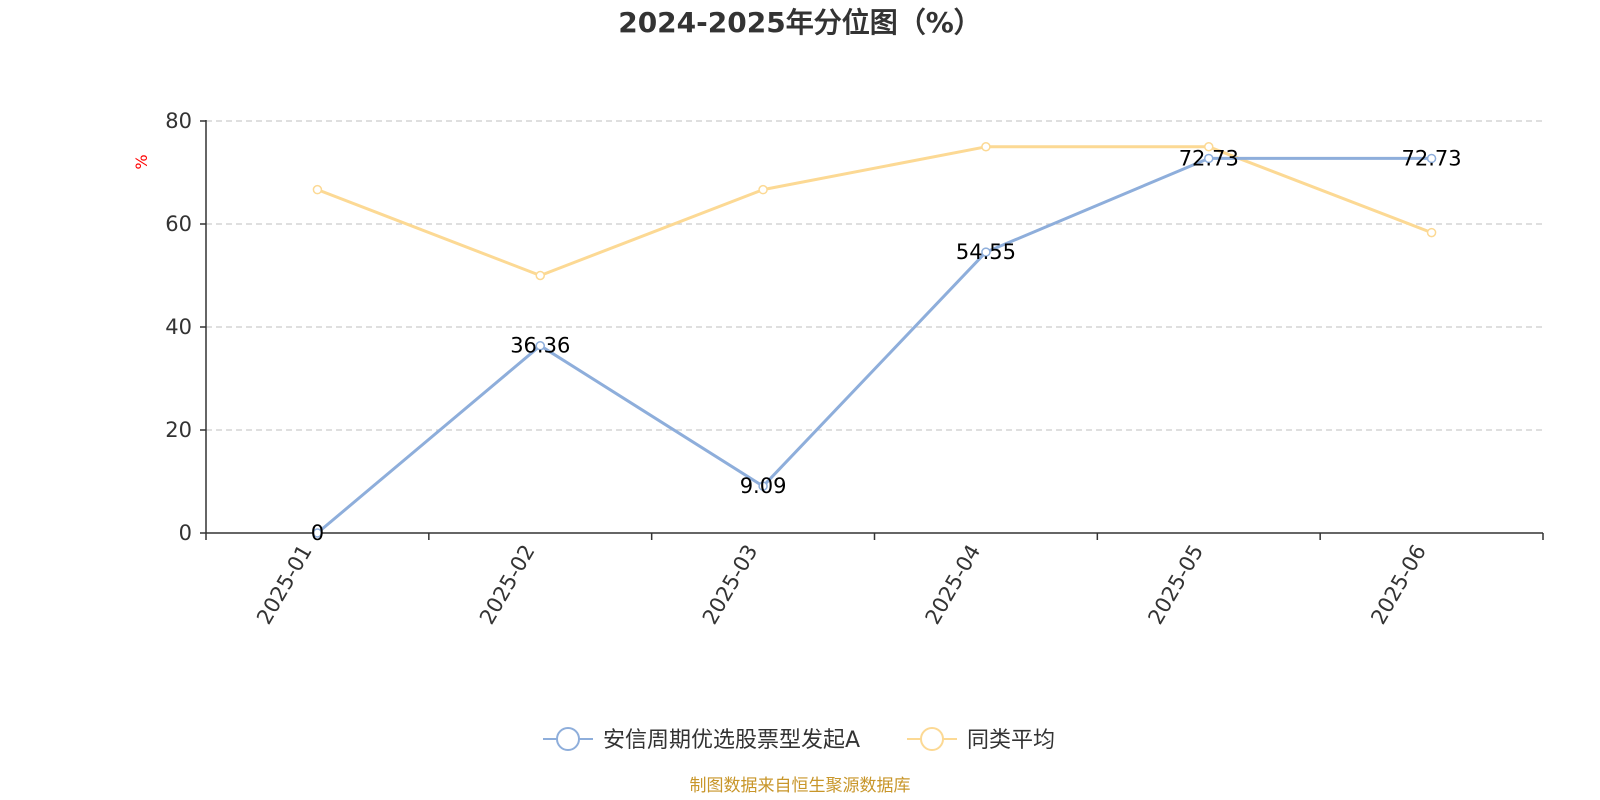 The height and width of the screenshot is (800, 1600). Describe the element at coordinates (800, 786) in the screenshot. I see `data-source-note: 制图数据来自恒生聚源数据库` at that location.